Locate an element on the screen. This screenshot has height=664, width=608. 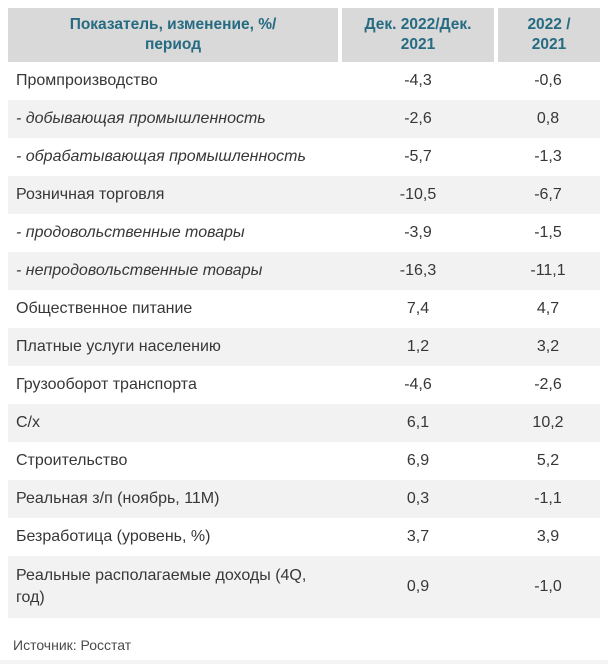
row-label: Грузооборот транспорта is located at coordinates (106, 384).